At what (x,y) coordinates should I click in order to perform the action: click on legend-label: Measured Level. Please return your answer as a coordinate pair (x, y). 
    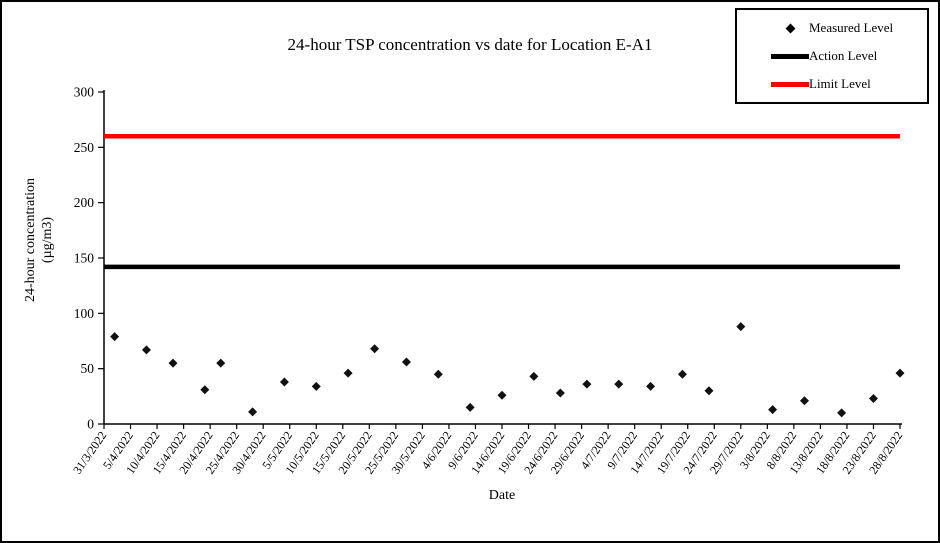
    Looking at the image, I should click on (851, 27).